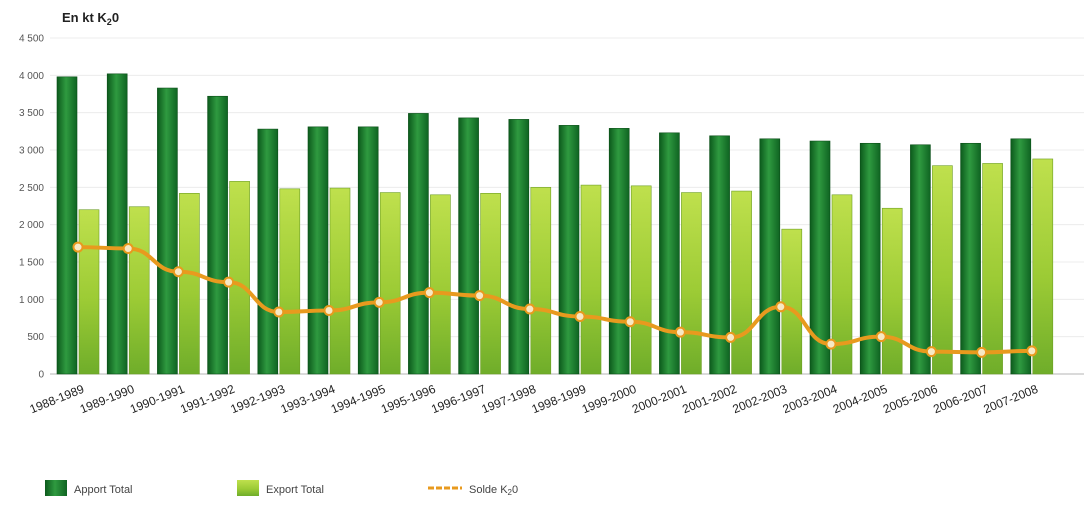  Describe the element at coordinates (709, 399) in the screenshot. I see `x-tick-label: 2001-2002` at that location.